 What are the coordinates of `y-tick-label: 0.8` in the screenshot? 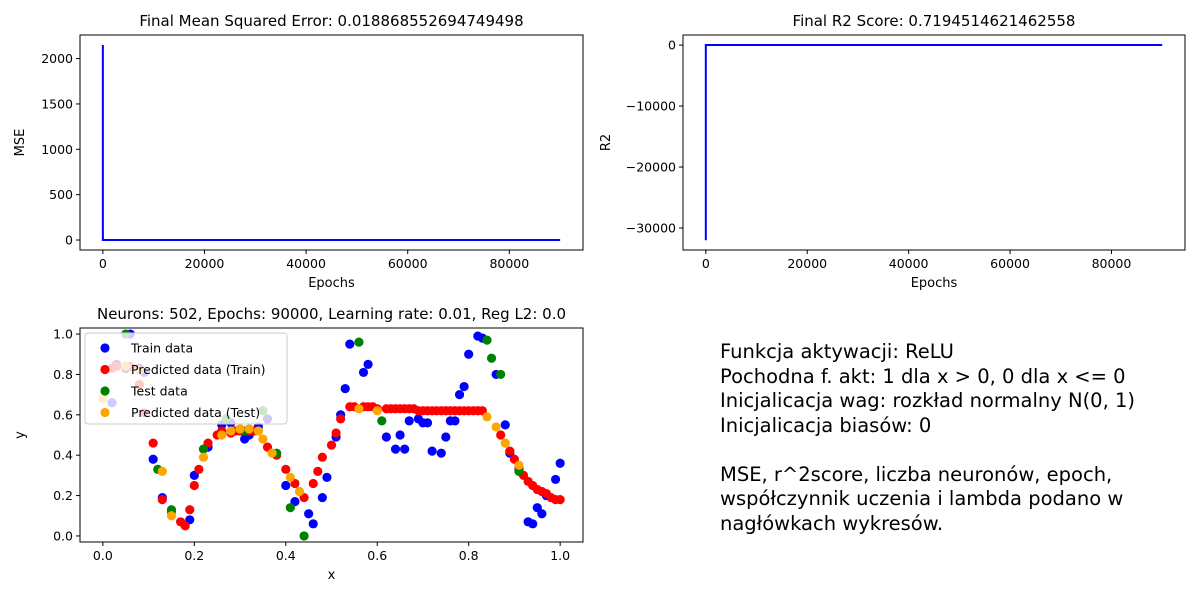 It's located at (63, 374).